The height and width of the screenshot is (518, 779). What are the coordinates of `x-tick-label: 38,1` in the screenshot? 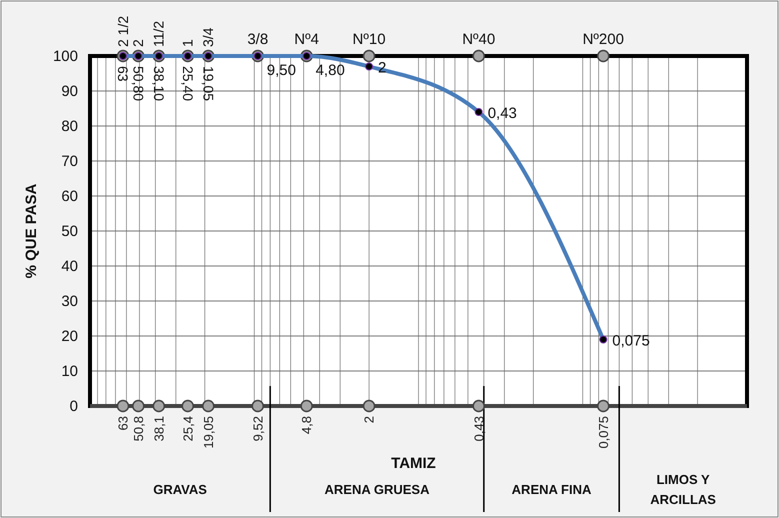 It's located at (158, 429).